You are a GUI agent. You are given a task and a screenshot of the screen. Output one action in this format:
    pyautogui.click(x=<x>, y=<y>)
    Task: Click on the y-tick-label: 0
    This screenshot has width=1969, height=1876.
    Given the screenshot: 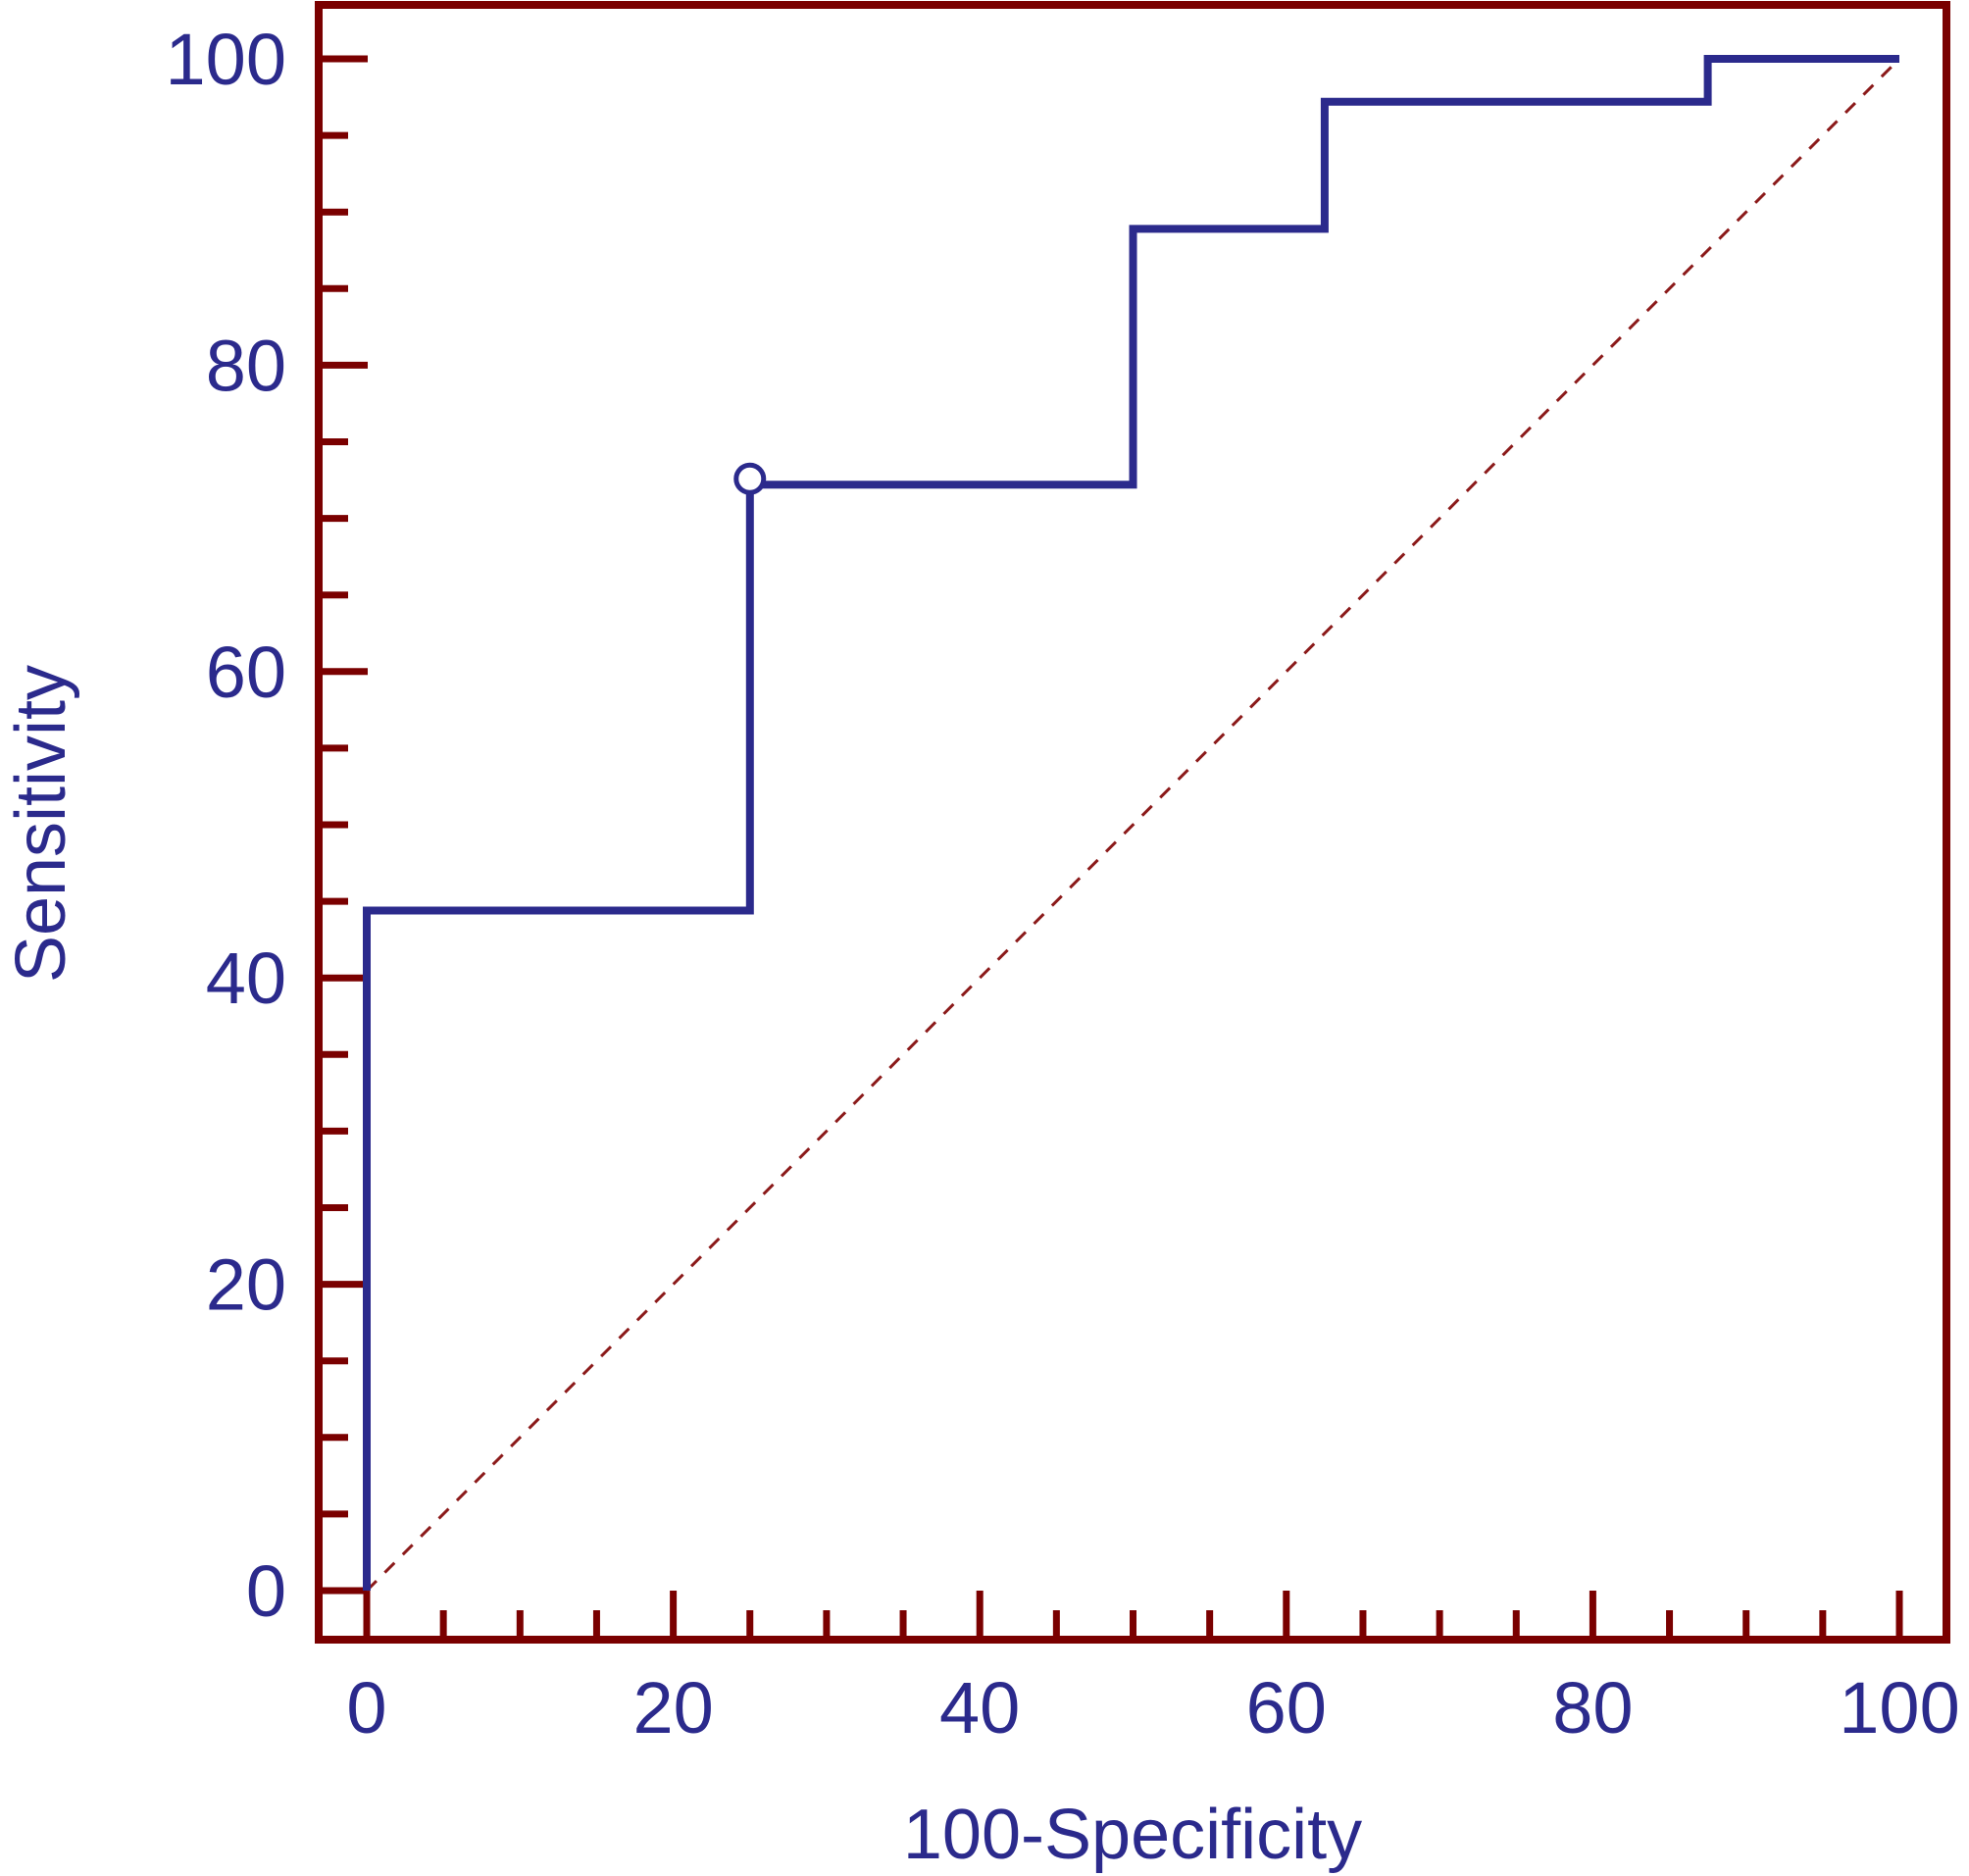 What is the action you would take?
    pyautogui.click(x=266, y=1591)
    